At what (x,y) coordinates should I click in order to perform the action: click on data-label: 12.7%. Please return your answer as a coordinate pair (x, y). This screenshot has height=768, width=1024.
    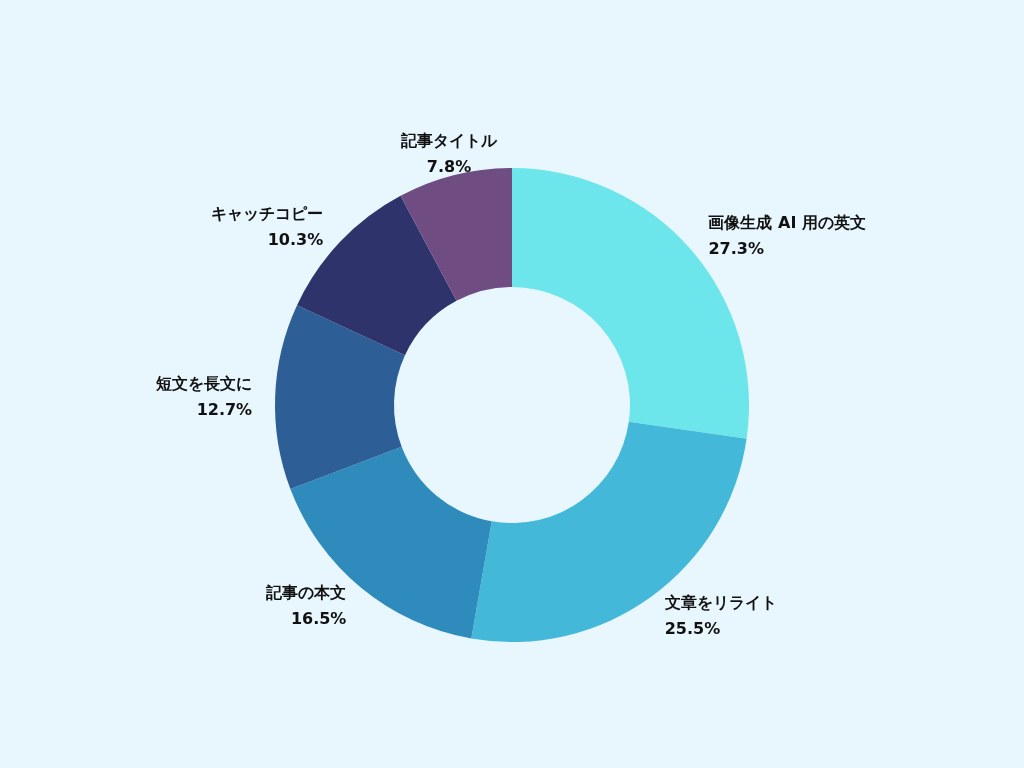
    Looking at the image, I should click on (224, 409).